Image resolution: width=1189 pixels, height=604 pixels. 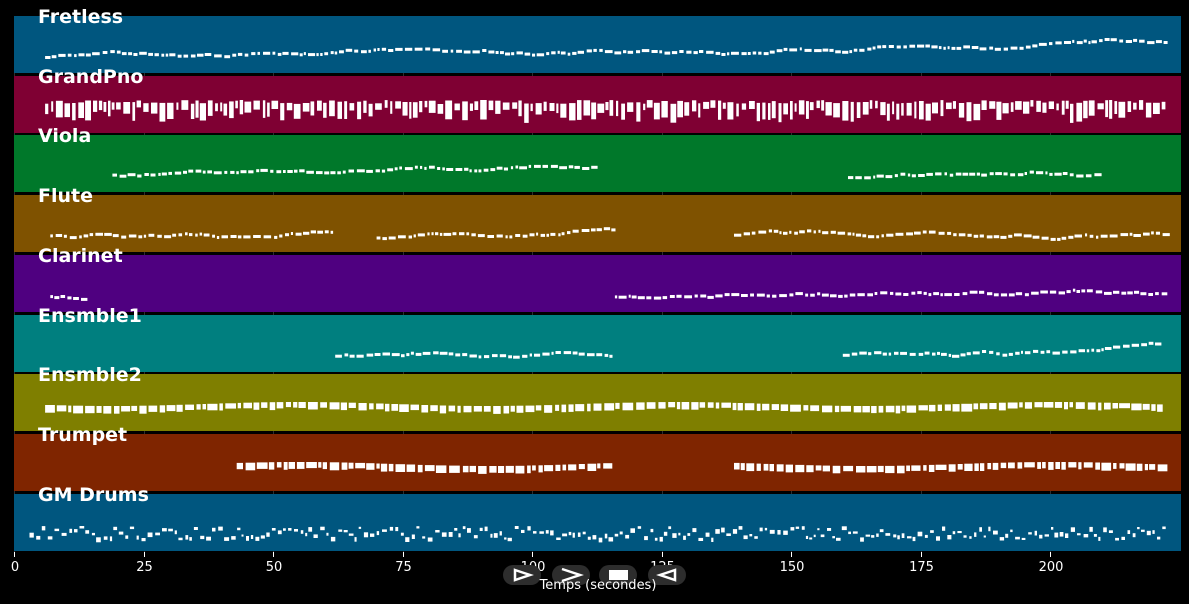 I want to click on stop-icon, so click(x=618, y=575).